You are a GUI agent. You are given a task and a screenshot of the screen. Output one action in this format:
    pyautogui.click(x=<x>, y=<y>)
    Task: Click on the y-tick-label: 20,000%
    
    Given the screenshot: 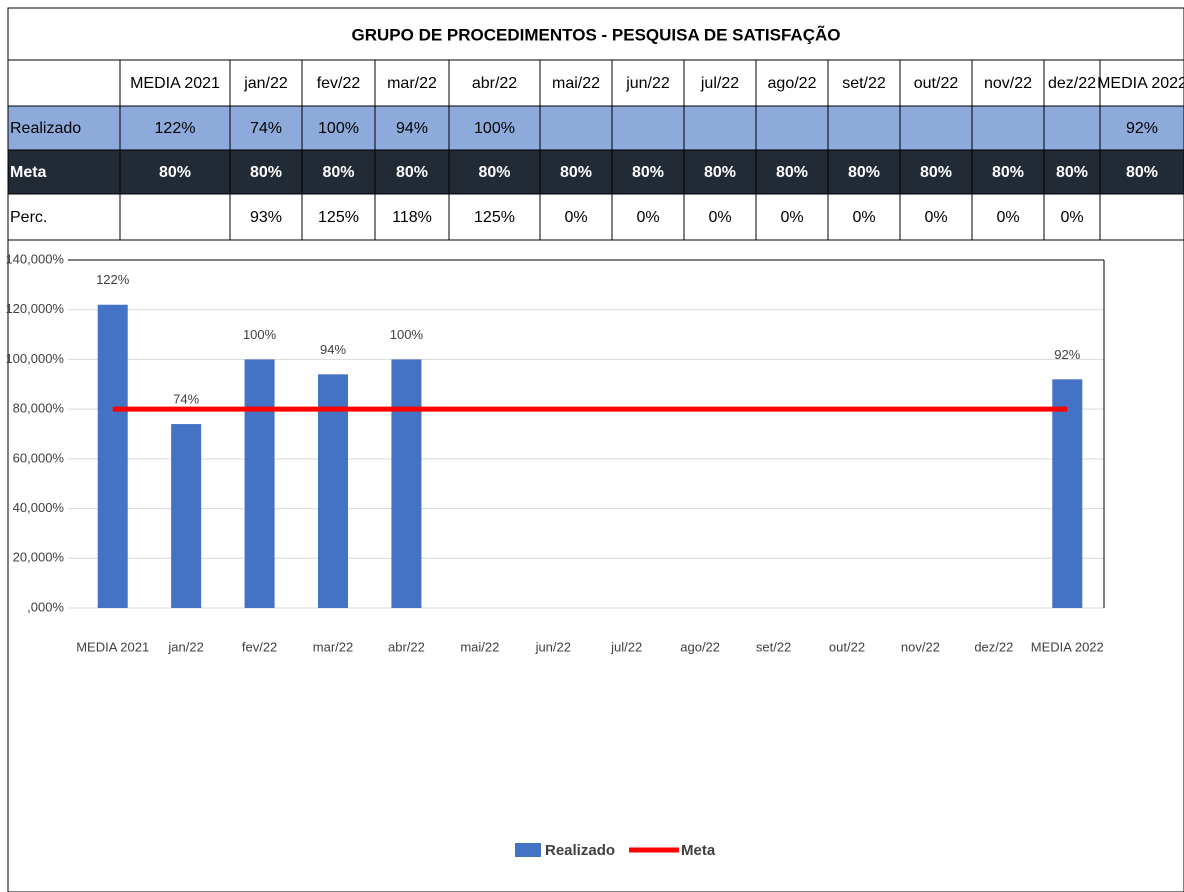 What is the action you would take?
    pyautogui.click(x=39, y=557)
    